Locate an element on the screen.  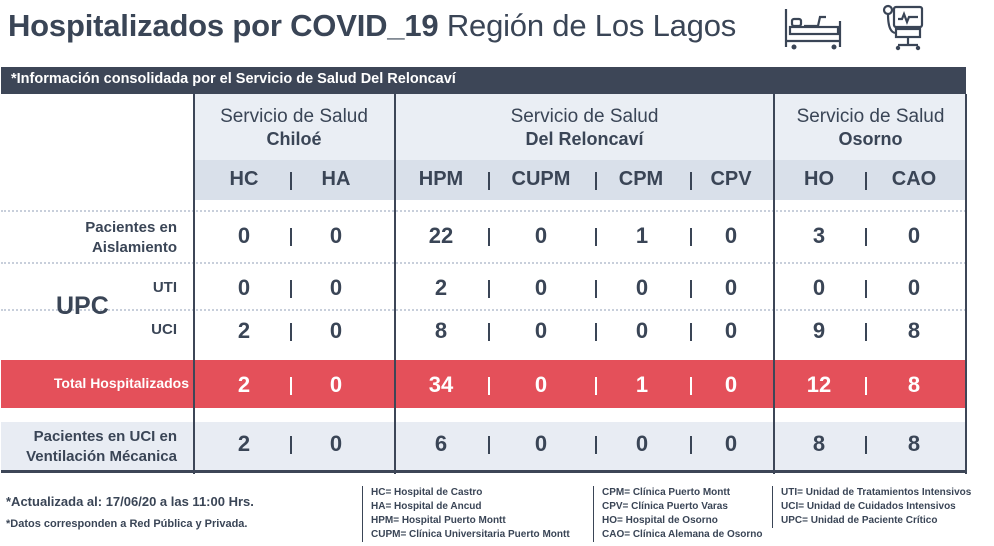
cell-uci-cpv: 0 is located at coordinates (731, 330).